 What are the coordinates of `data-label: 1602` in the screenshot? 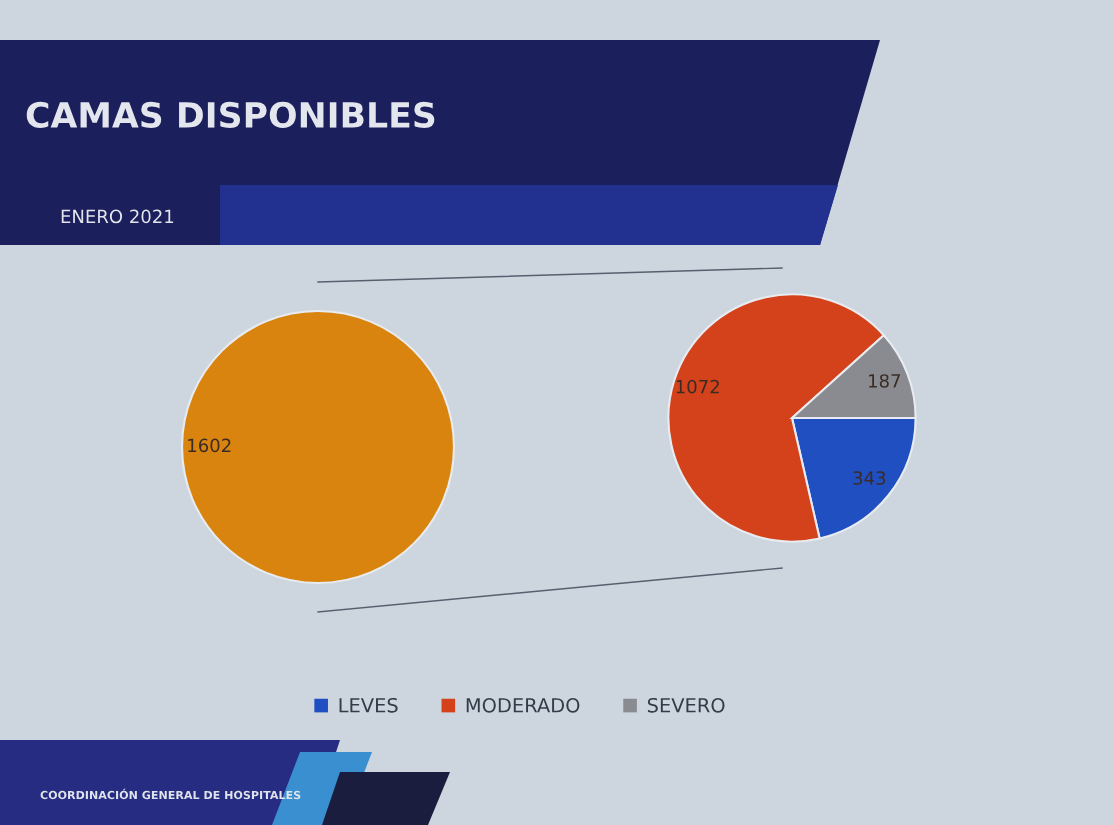 It's located at (209, 445).